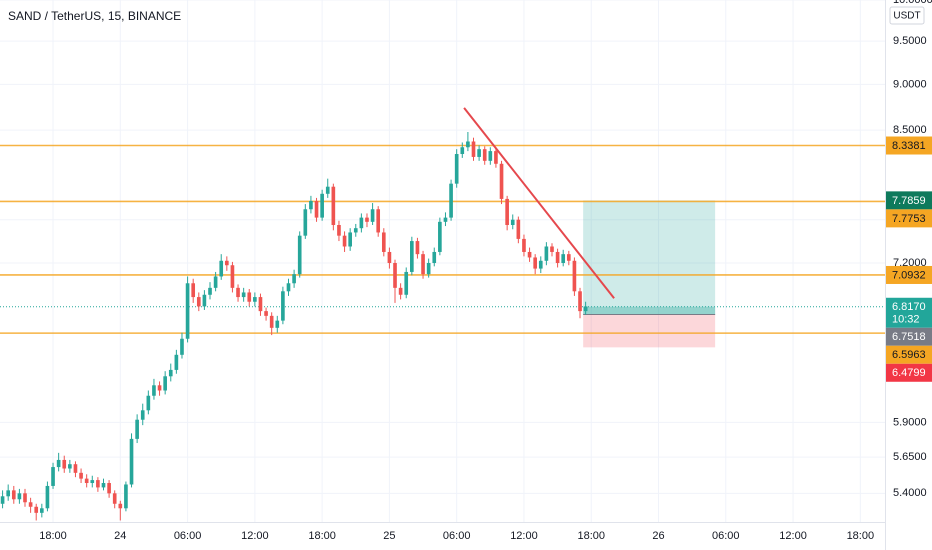 Image resolution: width=932 pixels, height=550 pixels. I want to click on y-tick-label: 7.2000, so click(910, 263).